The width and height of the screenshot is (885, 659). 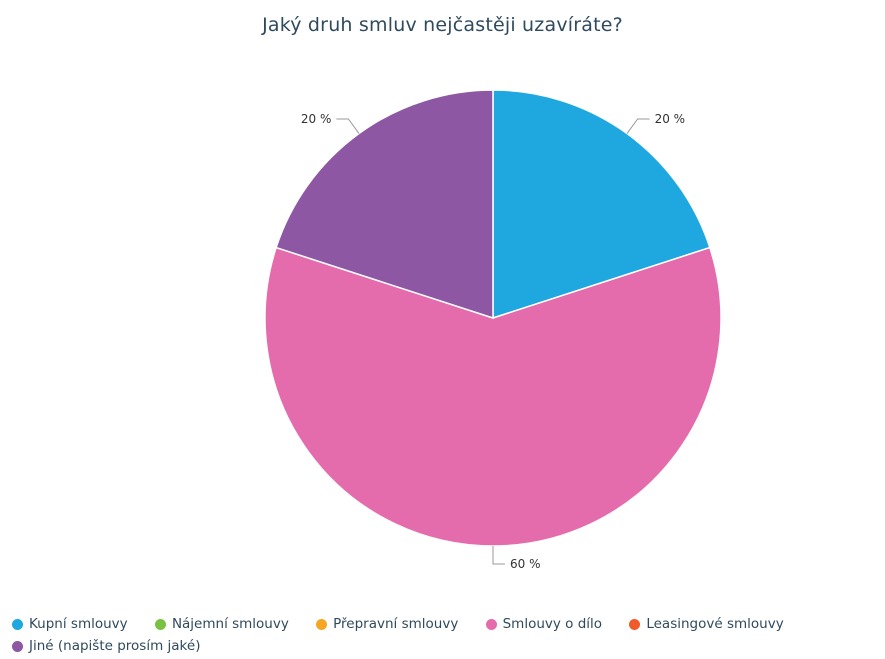 What do you see at coordinates (396, 624) in the screenshot?
I see `legend-label: Přepravní smlouvy` at bounding box center [396, 624].